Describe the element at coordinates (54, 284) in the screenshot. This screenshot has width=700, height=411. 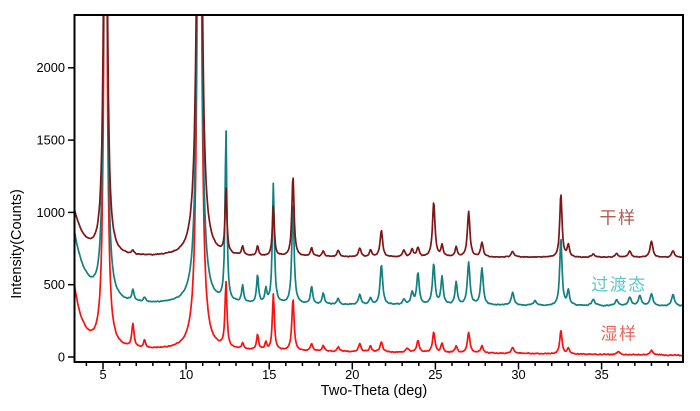
I see `y-tick-label-500: 500` at that location.